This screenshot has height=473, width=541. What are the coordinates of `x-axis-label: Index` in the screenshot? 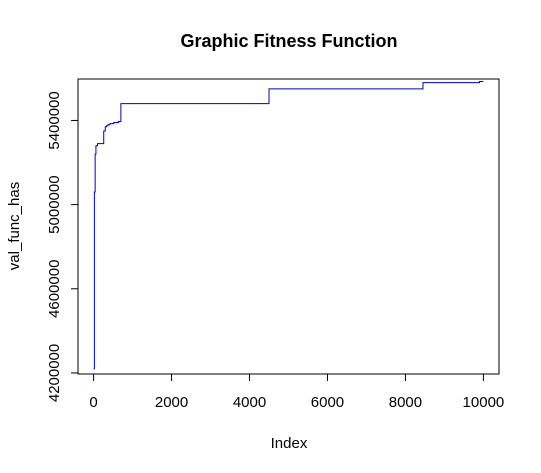 It's located at (289, 443).